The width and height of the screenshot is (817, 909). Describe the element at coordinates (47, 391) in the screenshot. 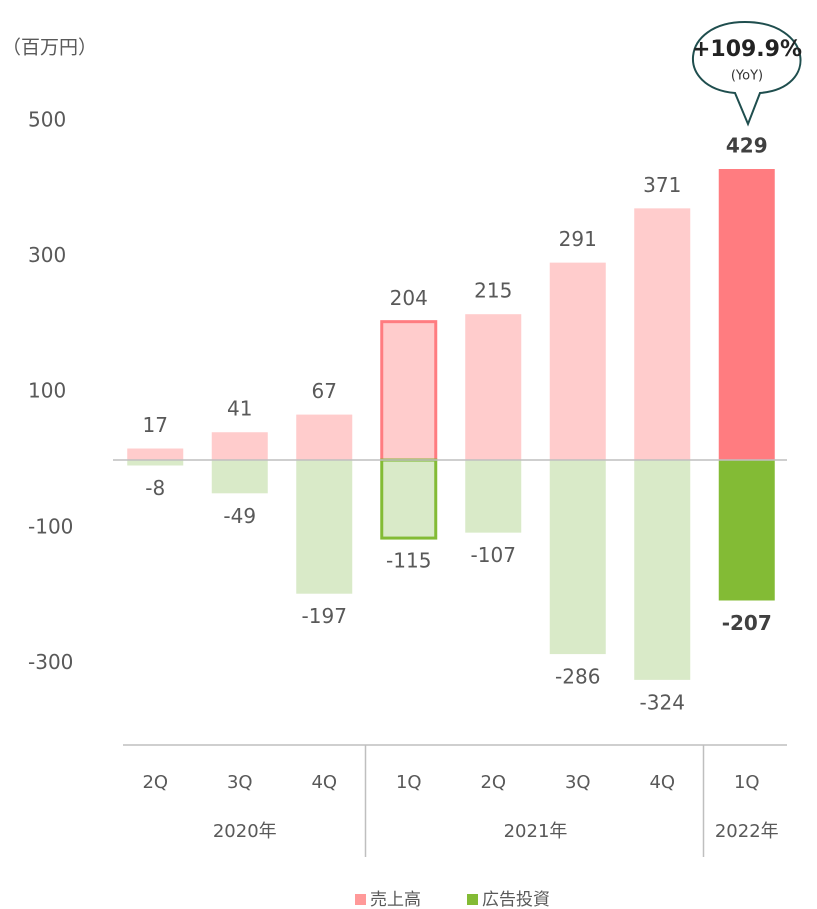

I see `y-tick-label: 100` at that location.